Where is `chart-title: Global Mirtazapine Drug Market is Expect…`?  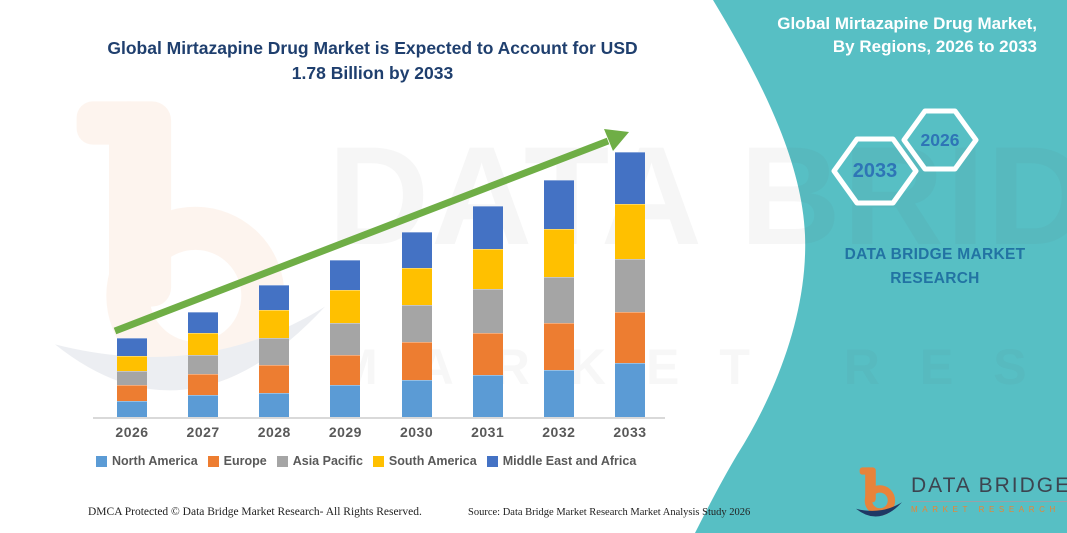
chart-title: Global Mirtazapine Drug Market is Expect… is located at coordinates (372, 61).